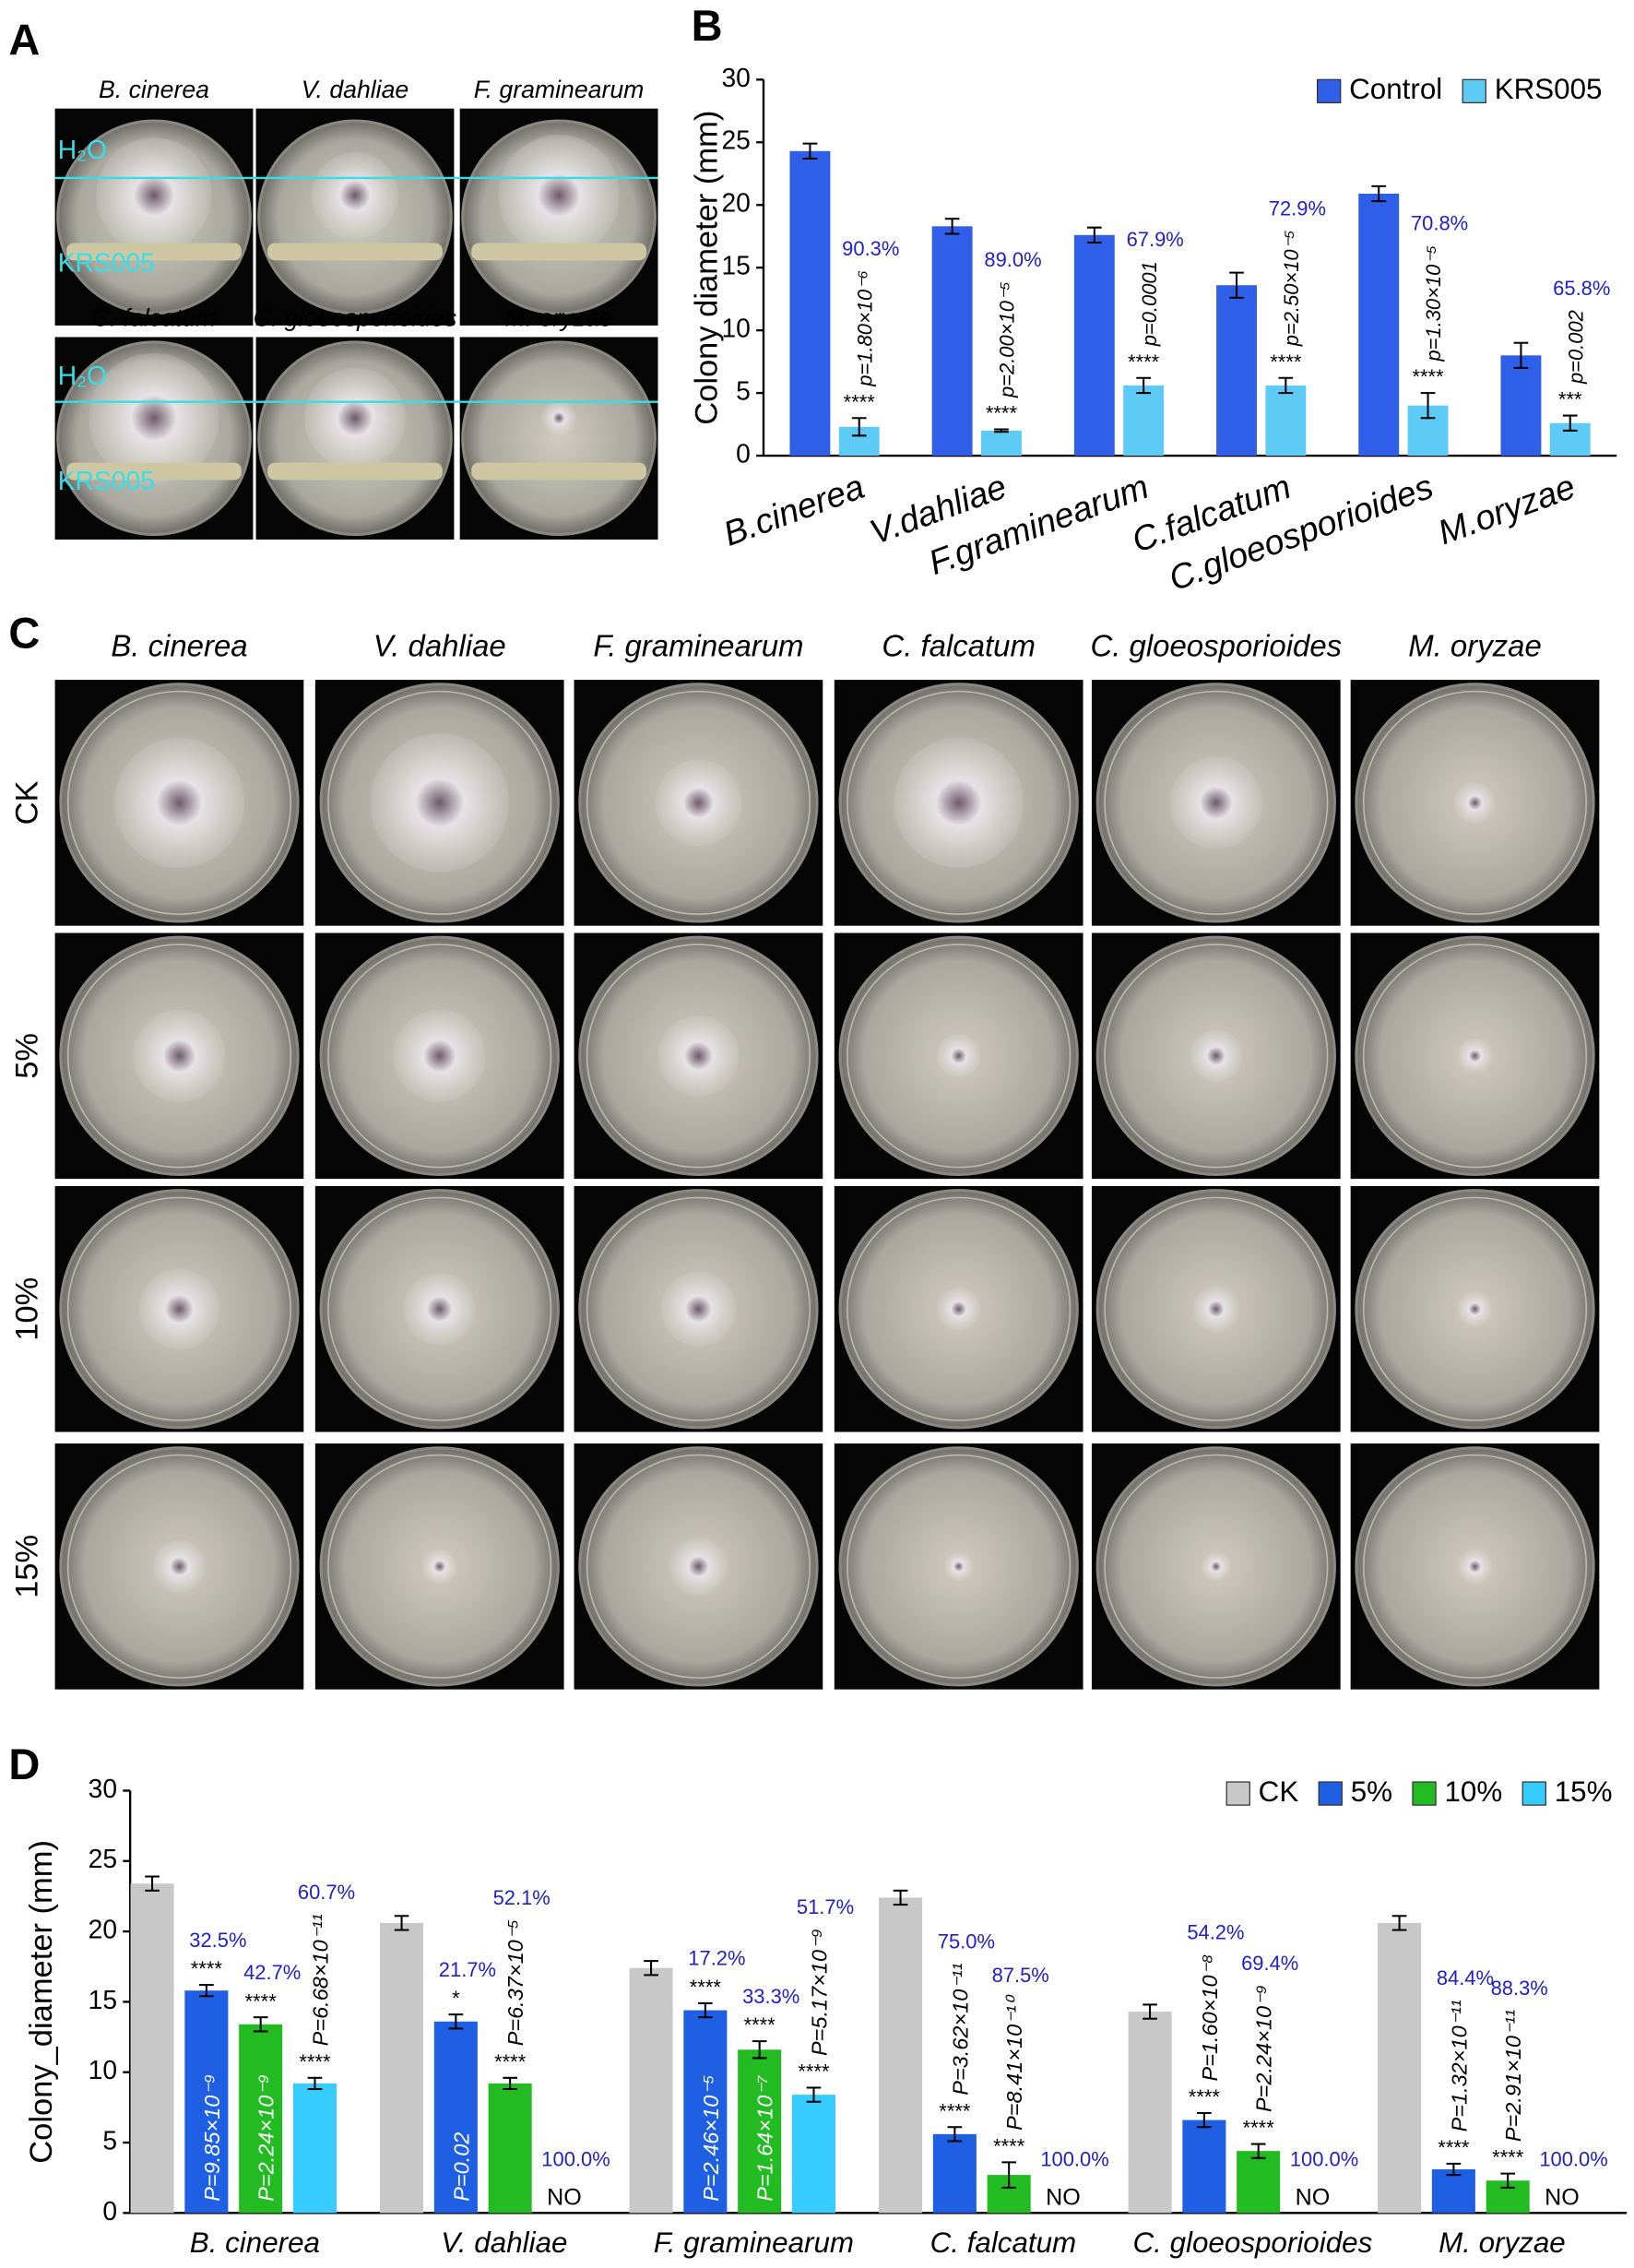 The height and width of the screenshot is (2268, 1634). What do you see at coordinates (1279, 1791) in the screenshot?
I see `legend-label: CK` at bounding box center [1279, 1791].